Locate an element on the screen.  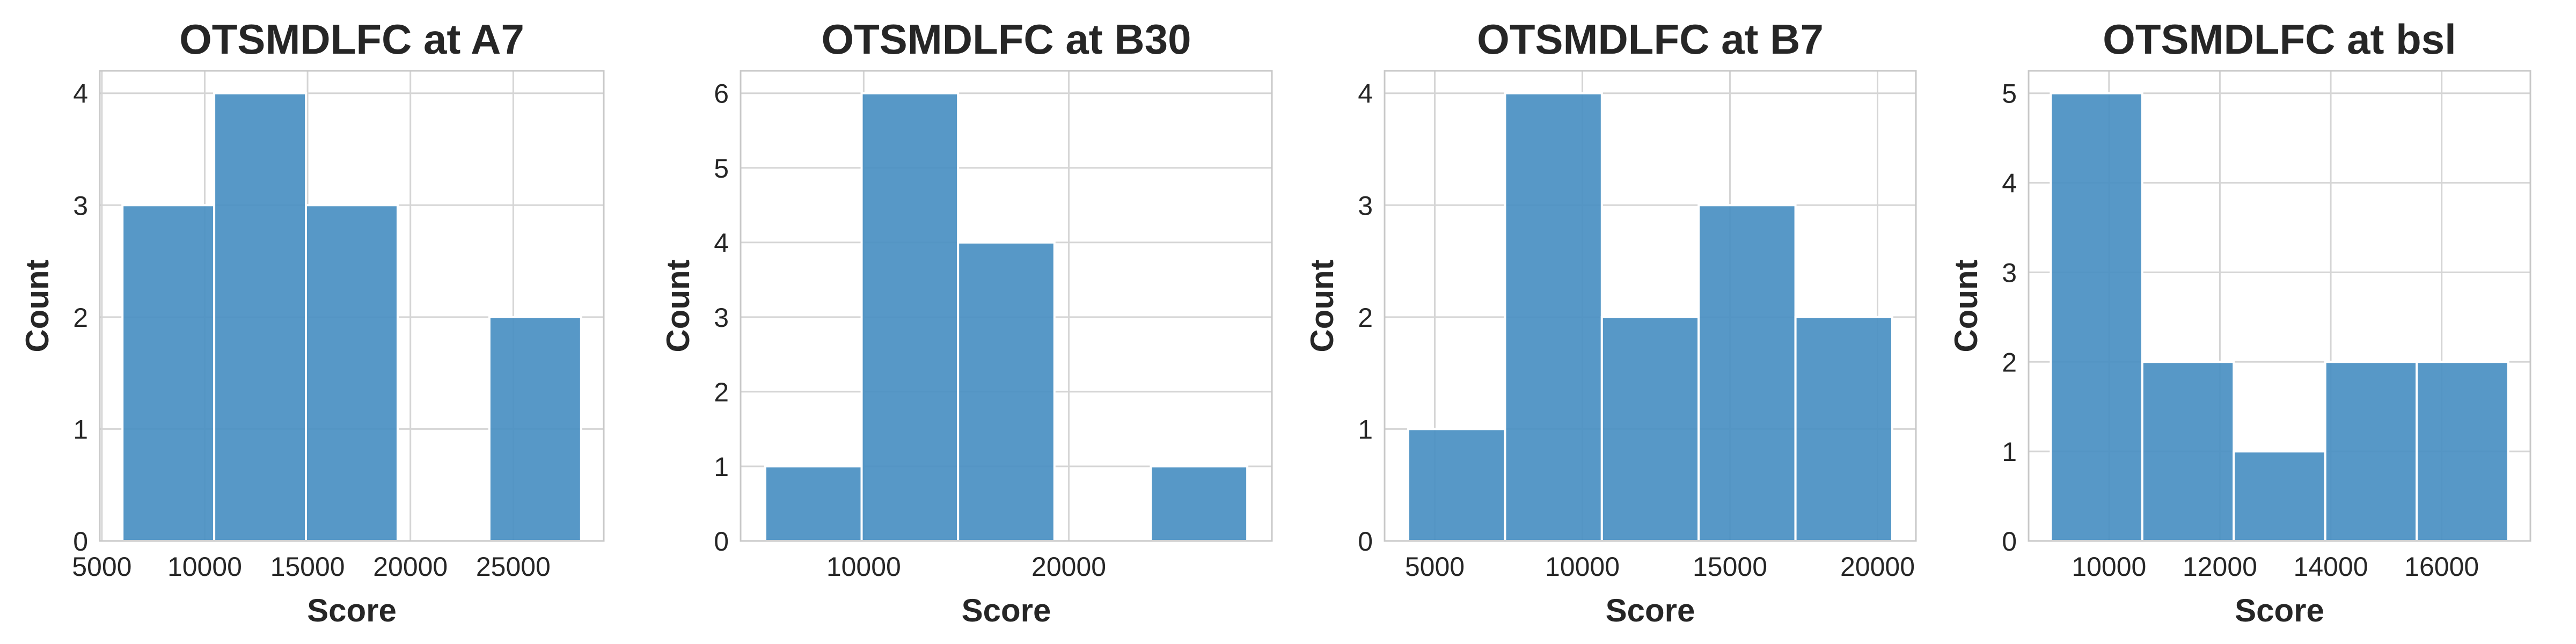
x-tick-label: 14000 is located at coordinates (2331, 567).